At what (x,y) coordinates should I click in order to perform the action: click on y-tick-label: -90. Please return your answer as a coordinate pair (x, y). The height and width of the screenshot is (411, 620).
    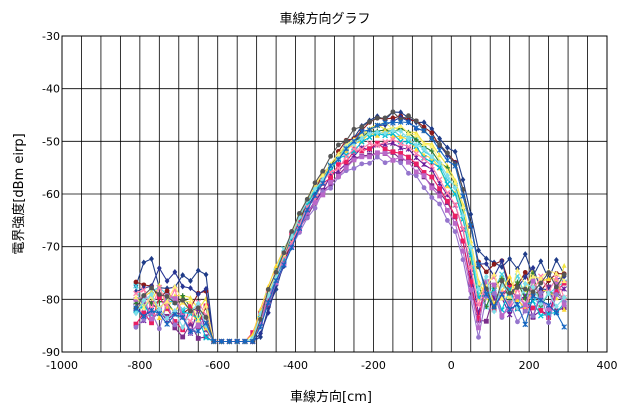
    Looking at the image, I should click on (51, 352).